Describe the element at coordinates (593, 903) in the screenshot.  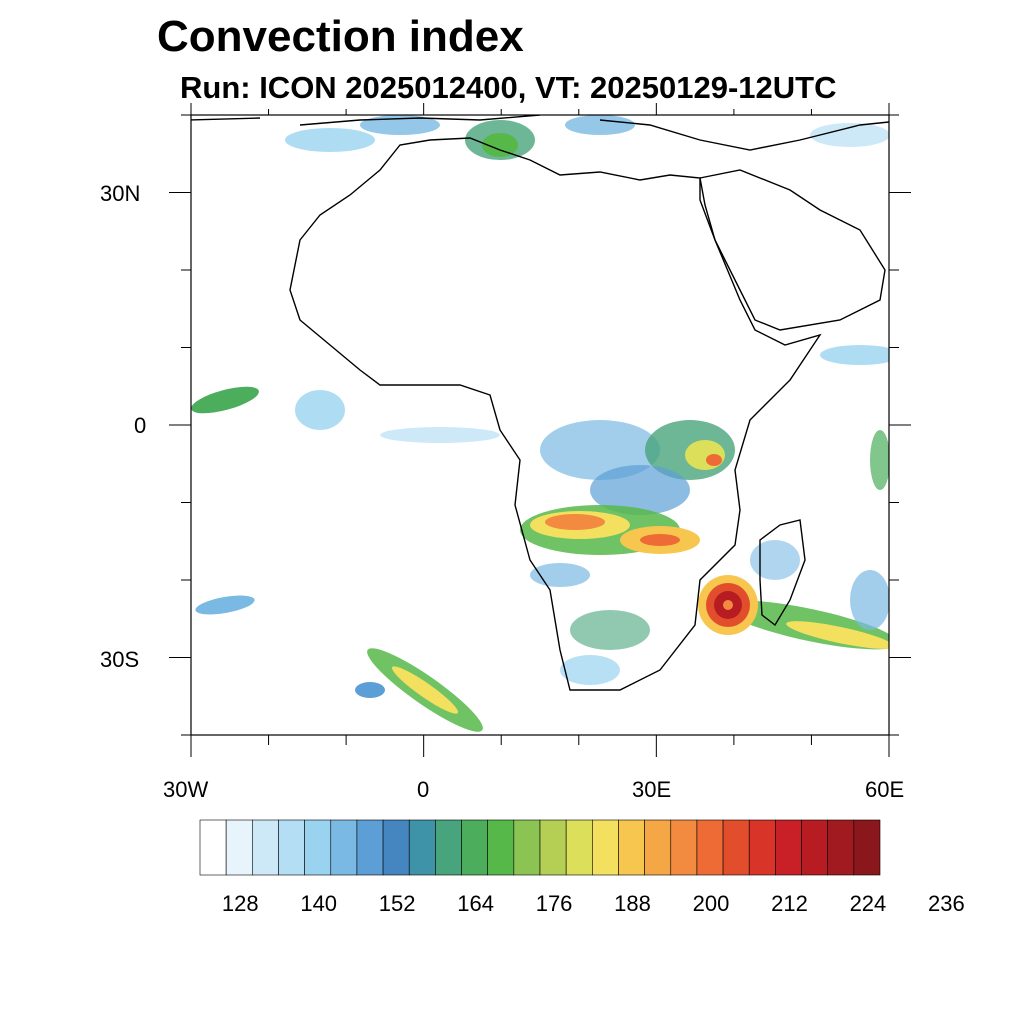
I see `colorbar-labels: 128 140 152 164 176 188 200 212 224 236` at that location.